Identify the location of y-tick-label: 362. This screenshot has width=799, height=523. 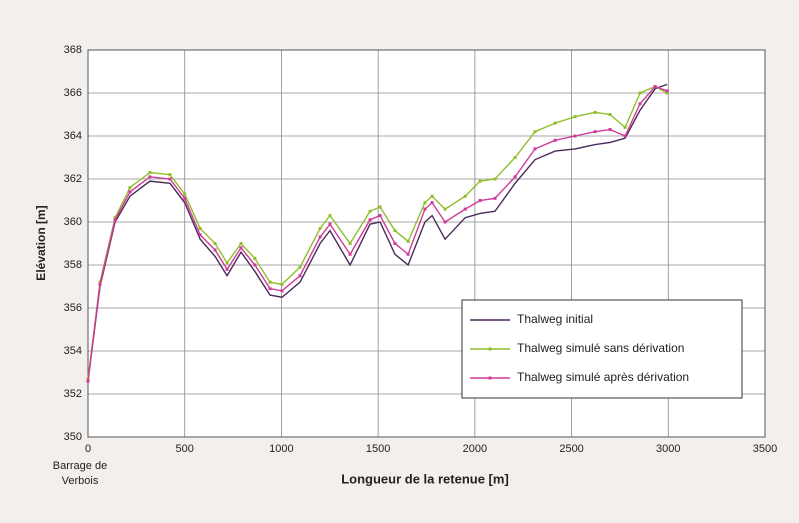
(73, 179).